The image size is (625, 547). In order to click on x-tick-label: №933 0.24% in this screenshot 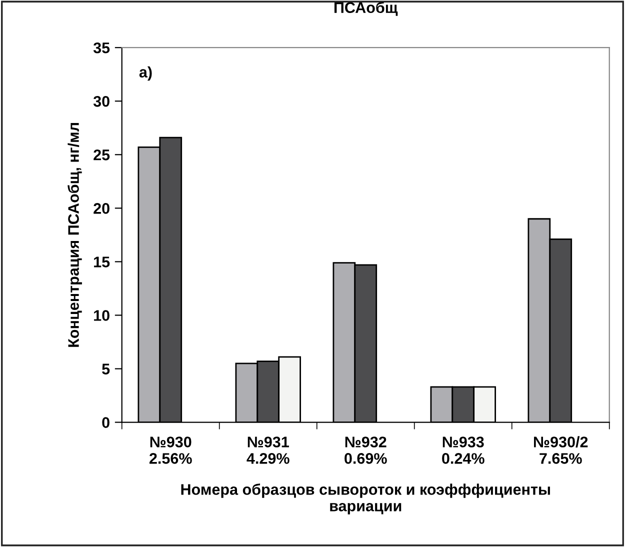, I will do `click(463, 450)`.